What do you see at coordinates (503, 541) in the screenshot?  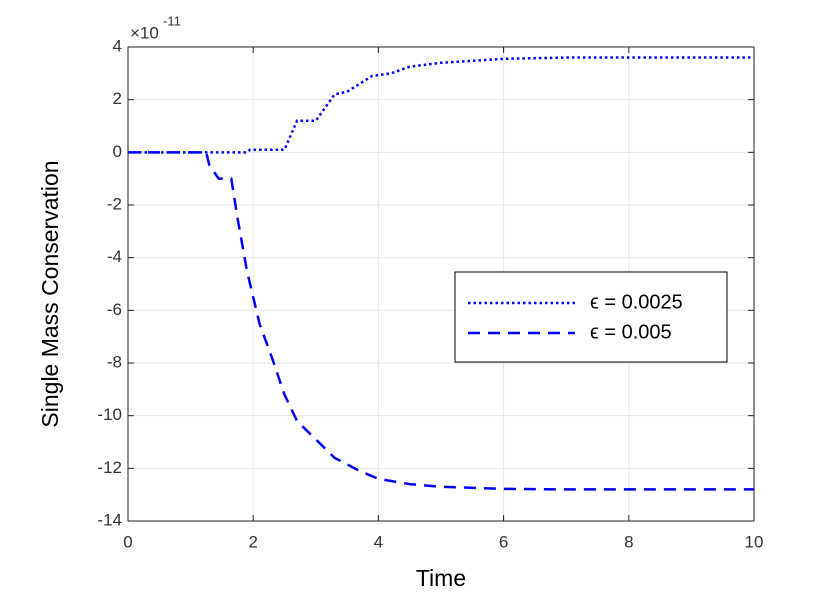 I see `x-tick-label: 6` at bounding box center [503, 541].